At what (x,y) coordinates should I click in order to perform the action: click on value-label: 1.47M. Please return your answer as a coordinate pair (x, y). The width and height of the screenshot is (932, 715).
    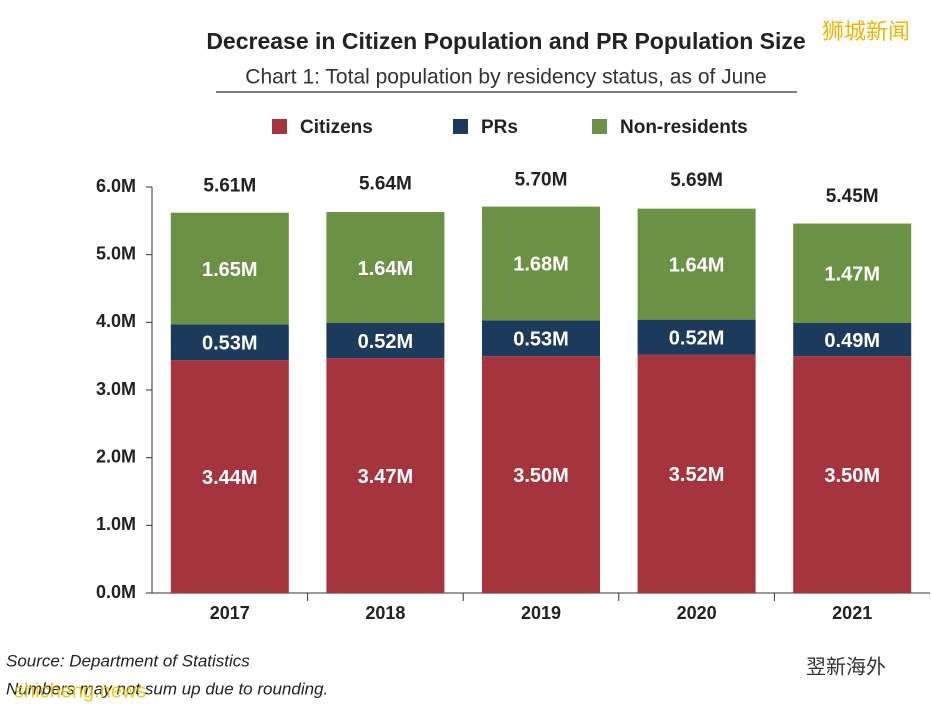
    Looking at the image, I should click on (852, 275).